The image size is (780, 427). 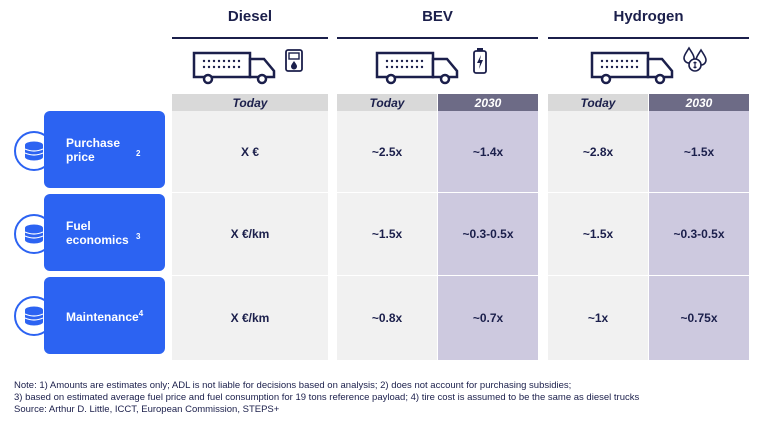 I want to click on row-label-purchase-price: Purchase price 2, so click(x=104, y=149).